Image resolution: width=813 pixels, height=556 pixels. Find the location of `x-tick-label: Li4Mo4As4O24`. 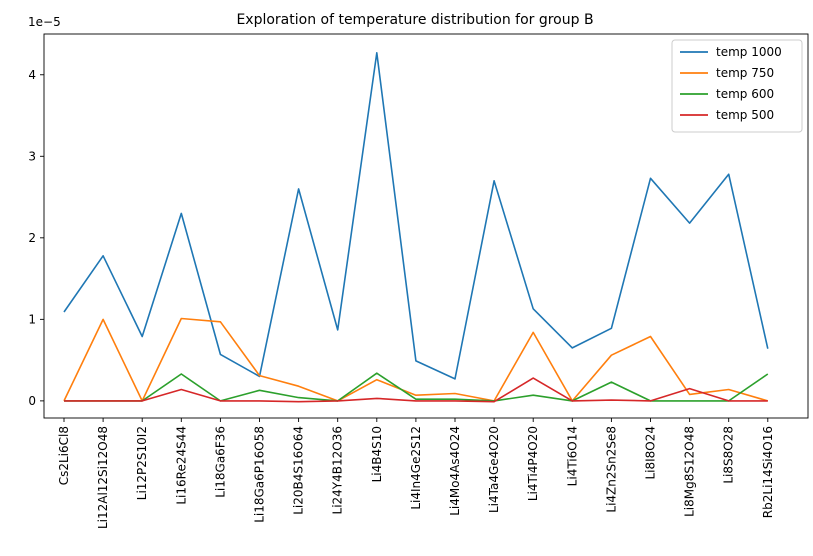

x-tick-label: Li4Mo4As4O24 is located at coordinates (455, 471).